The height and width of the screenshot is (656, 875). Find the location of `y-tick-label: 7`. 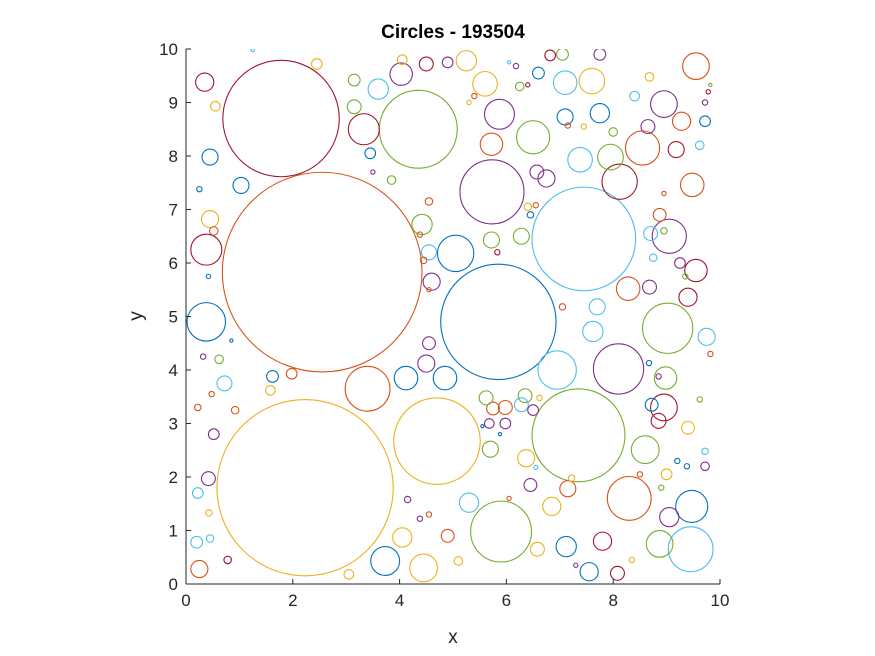

y-tick-label: 7 is located at coordinates (173, 210).